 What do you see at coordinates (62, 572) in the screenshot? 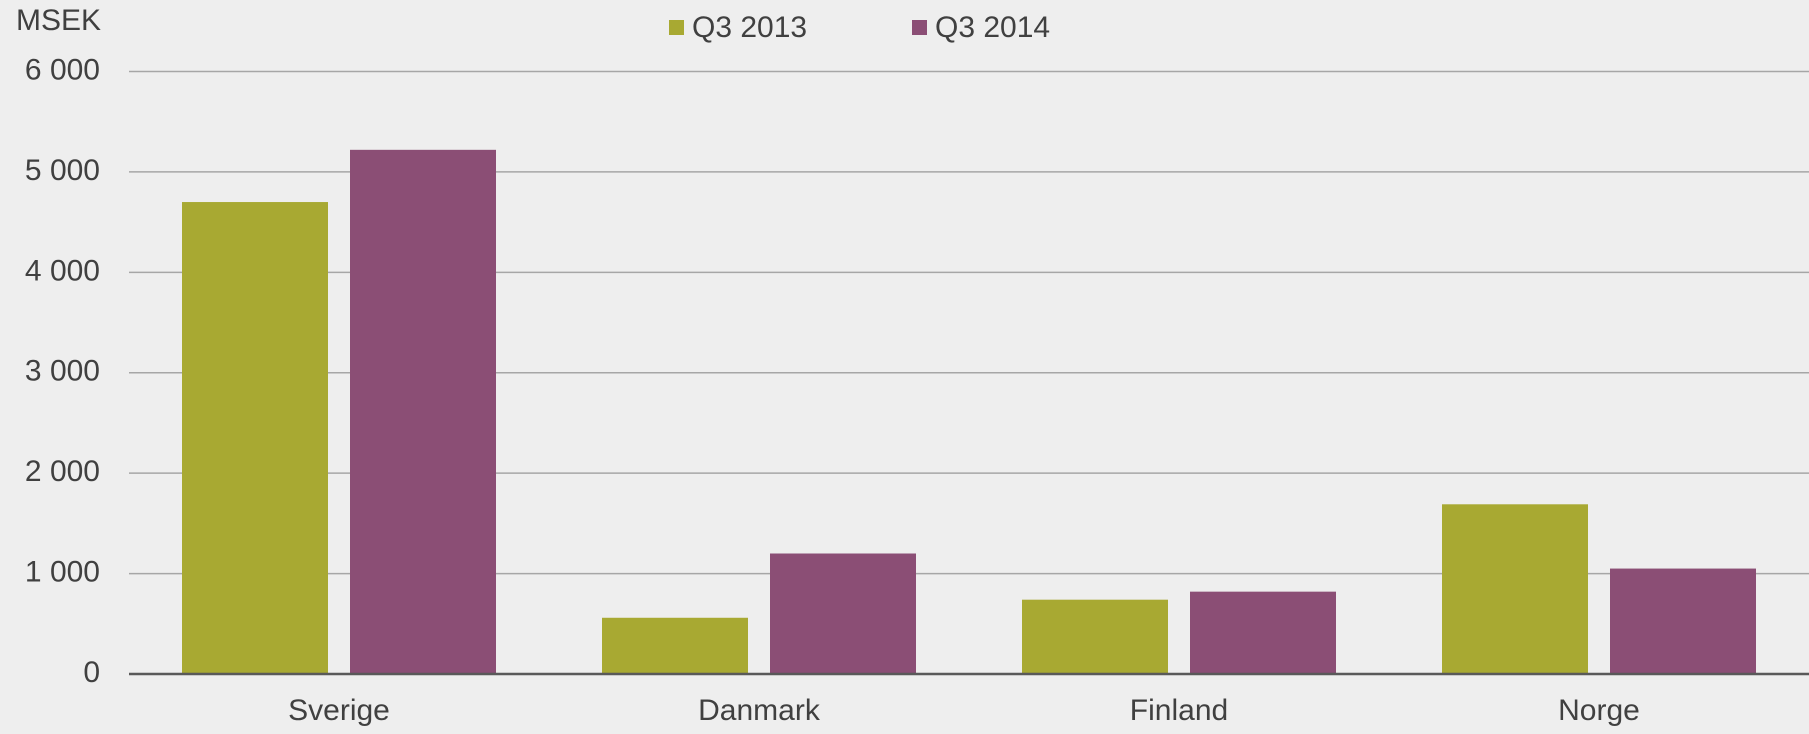
I see `y-tick-label: 1 000` at bounding box center [62, 572].